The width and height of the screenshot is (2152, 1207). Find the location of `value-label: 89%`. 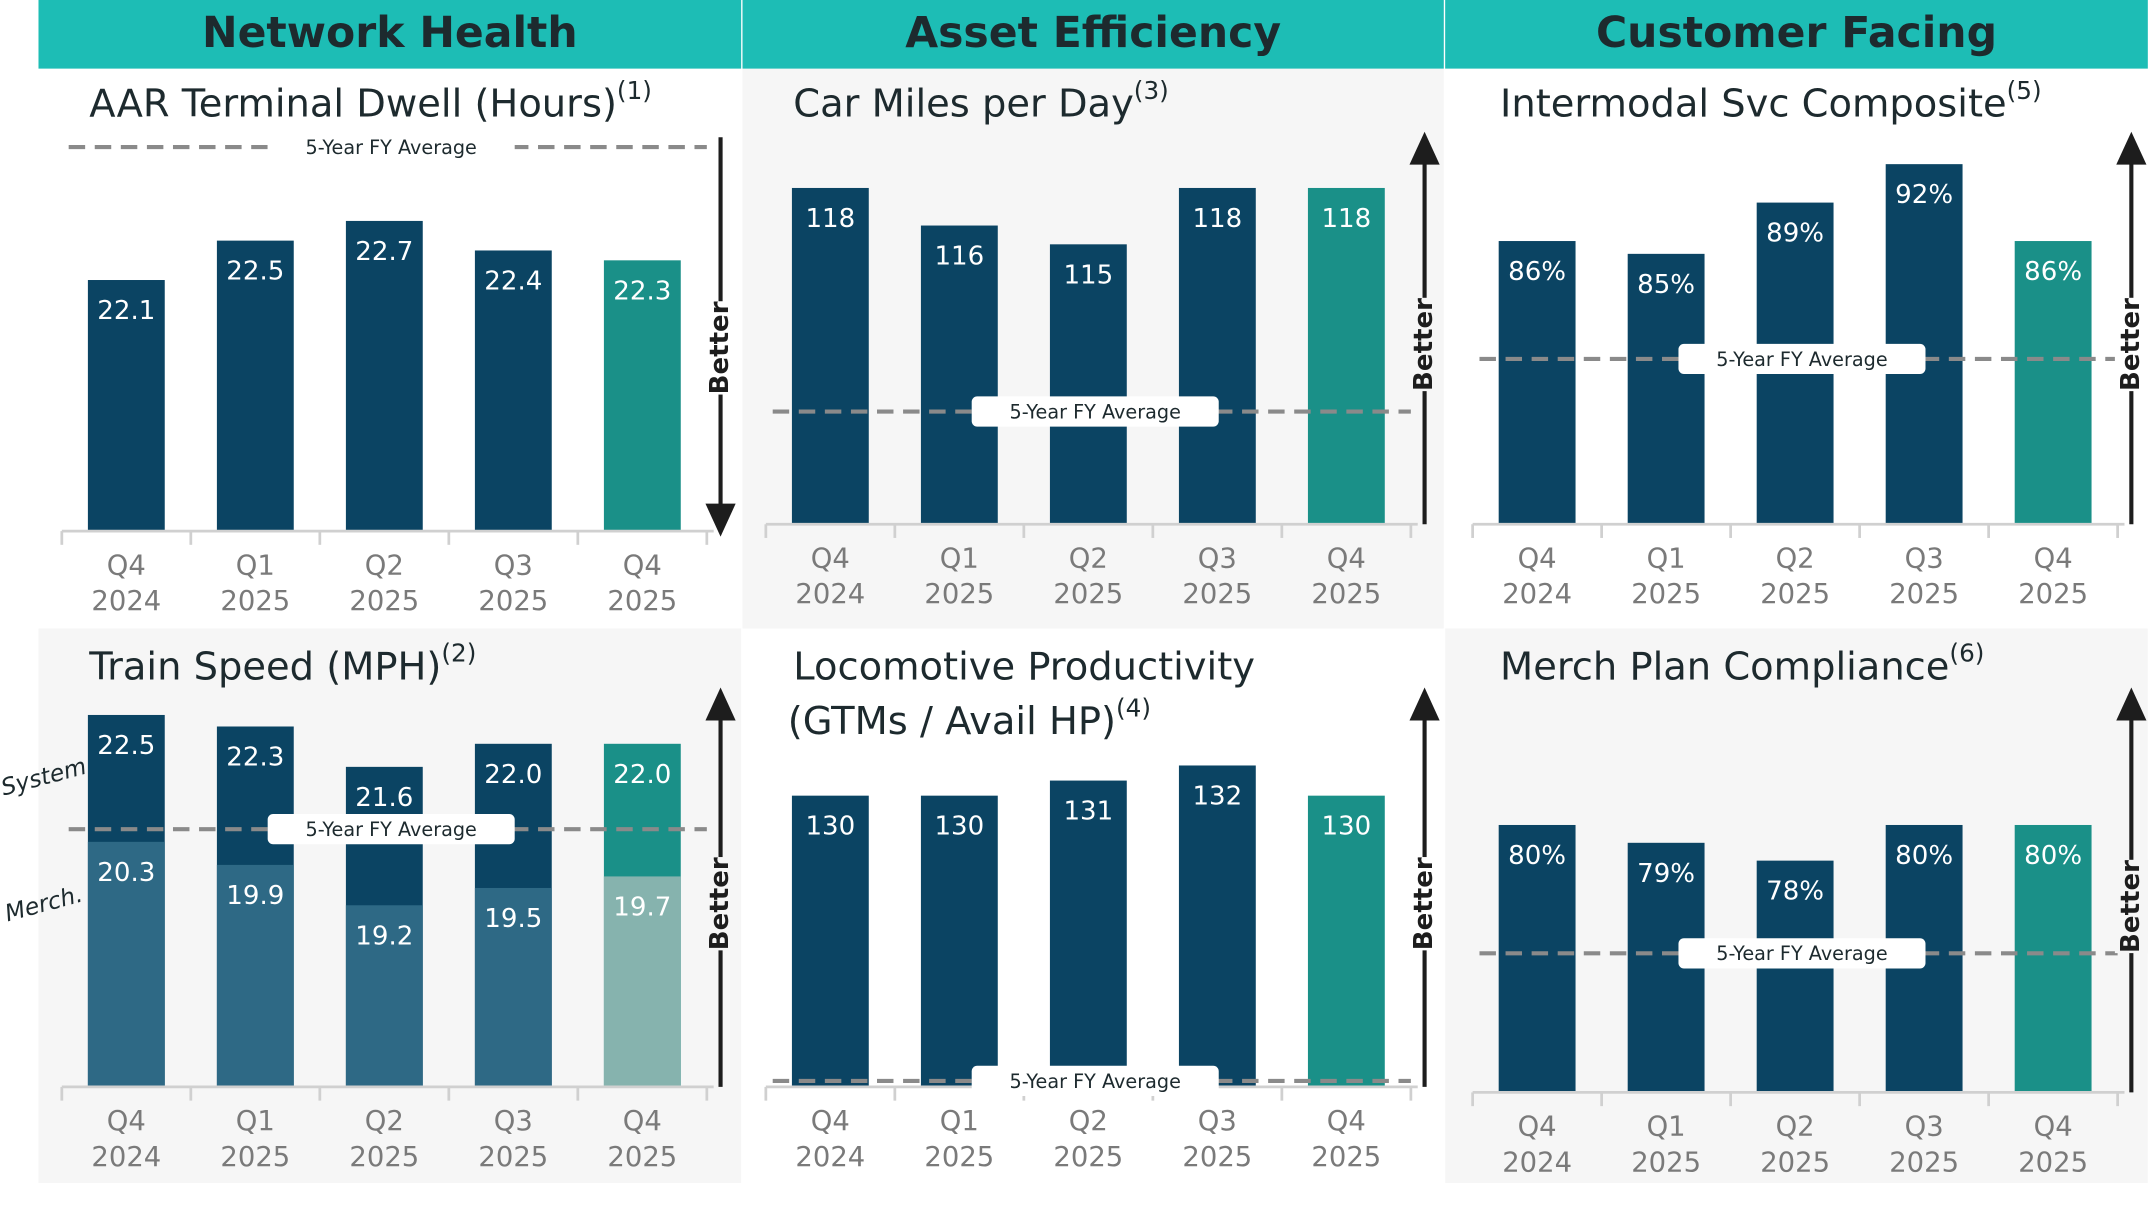

value-label: 89% is located at coordinates (1795, 234).